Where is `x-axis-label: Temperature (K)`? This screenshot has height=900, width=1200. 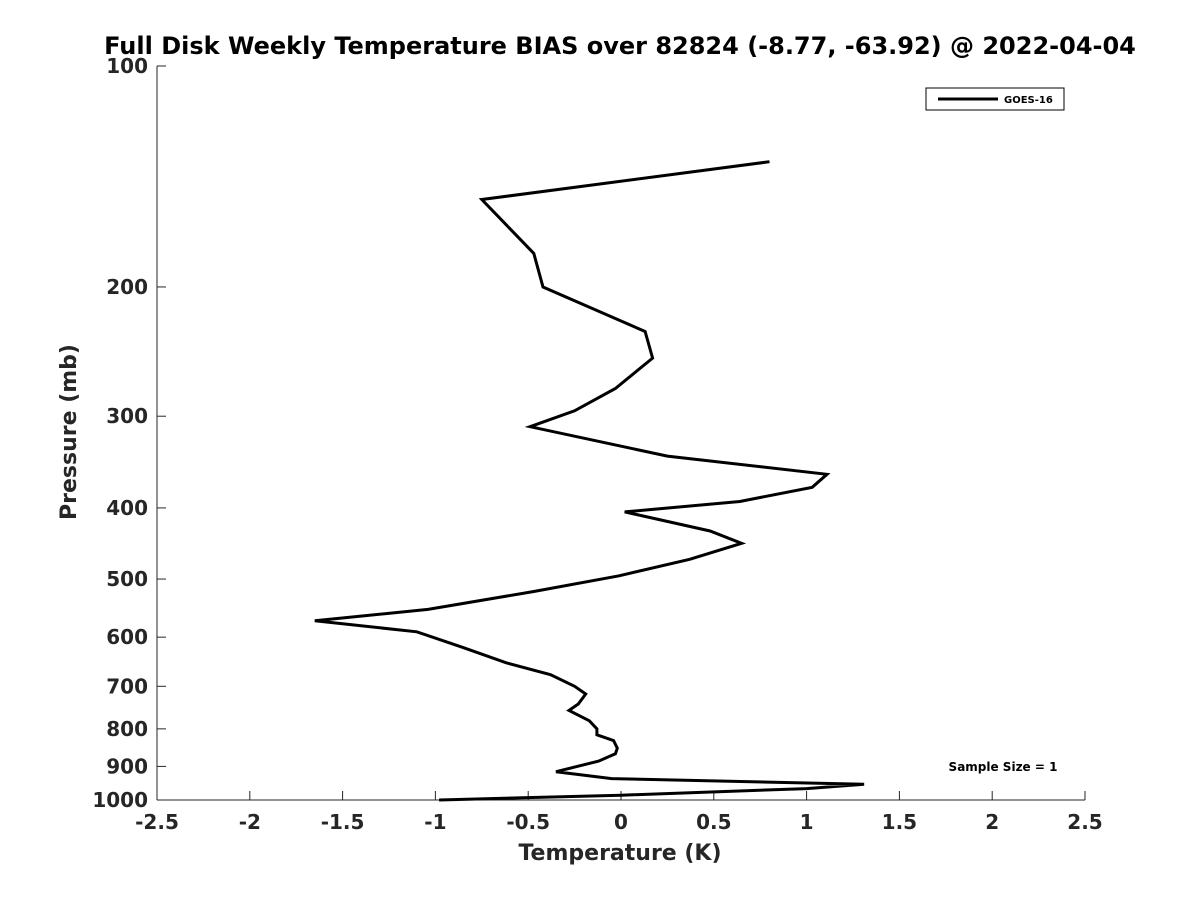 x-axis-label: Temperature (K) is located at coordinates (619, 853).